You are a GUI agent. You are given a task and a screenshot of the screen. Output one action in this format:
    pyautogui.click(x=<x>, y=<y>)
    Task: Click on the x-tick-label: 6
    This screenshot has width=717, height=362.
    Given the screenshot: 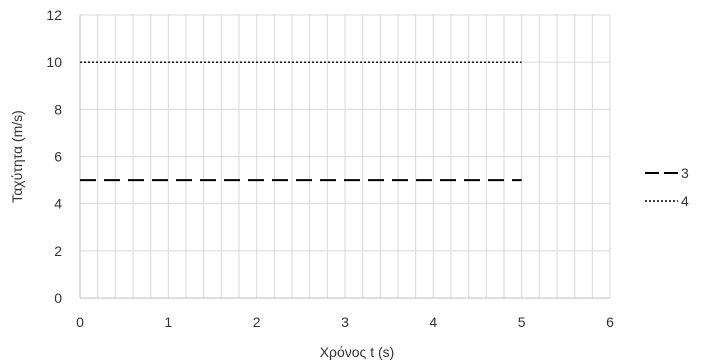 What is the action you would take?
    pyautogui.click(x=610, y=322)
    